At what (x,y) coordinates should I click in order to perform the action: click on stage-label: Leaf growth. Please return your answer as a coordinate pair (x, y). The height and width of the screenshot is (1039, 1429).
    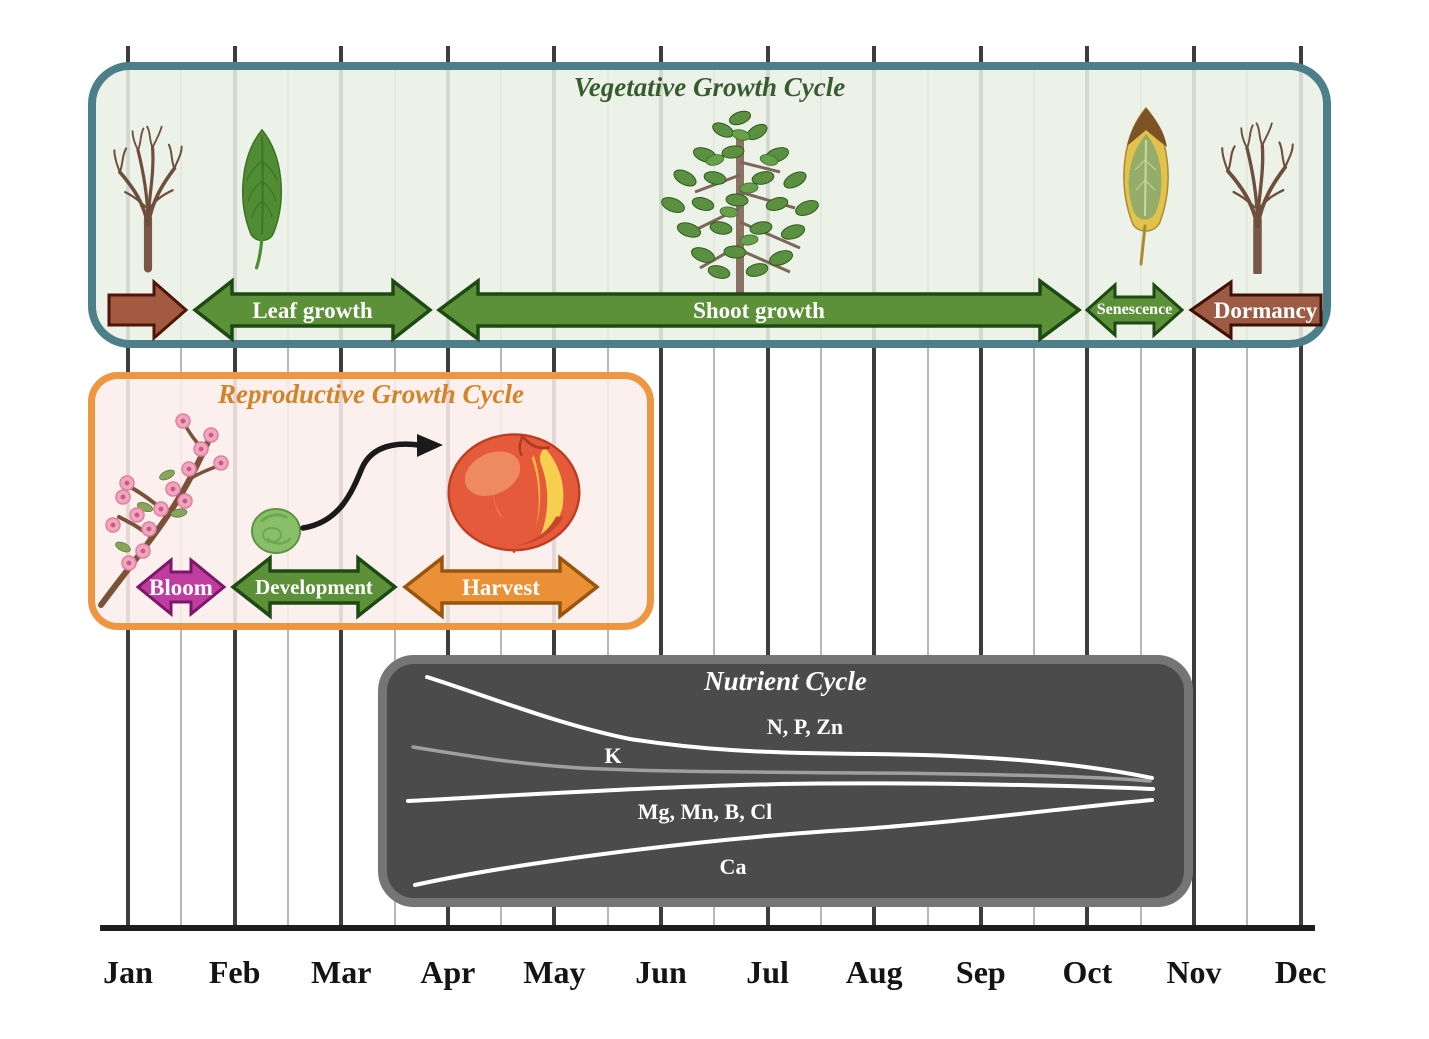
    Looking at the image, I should click on (312, 310).